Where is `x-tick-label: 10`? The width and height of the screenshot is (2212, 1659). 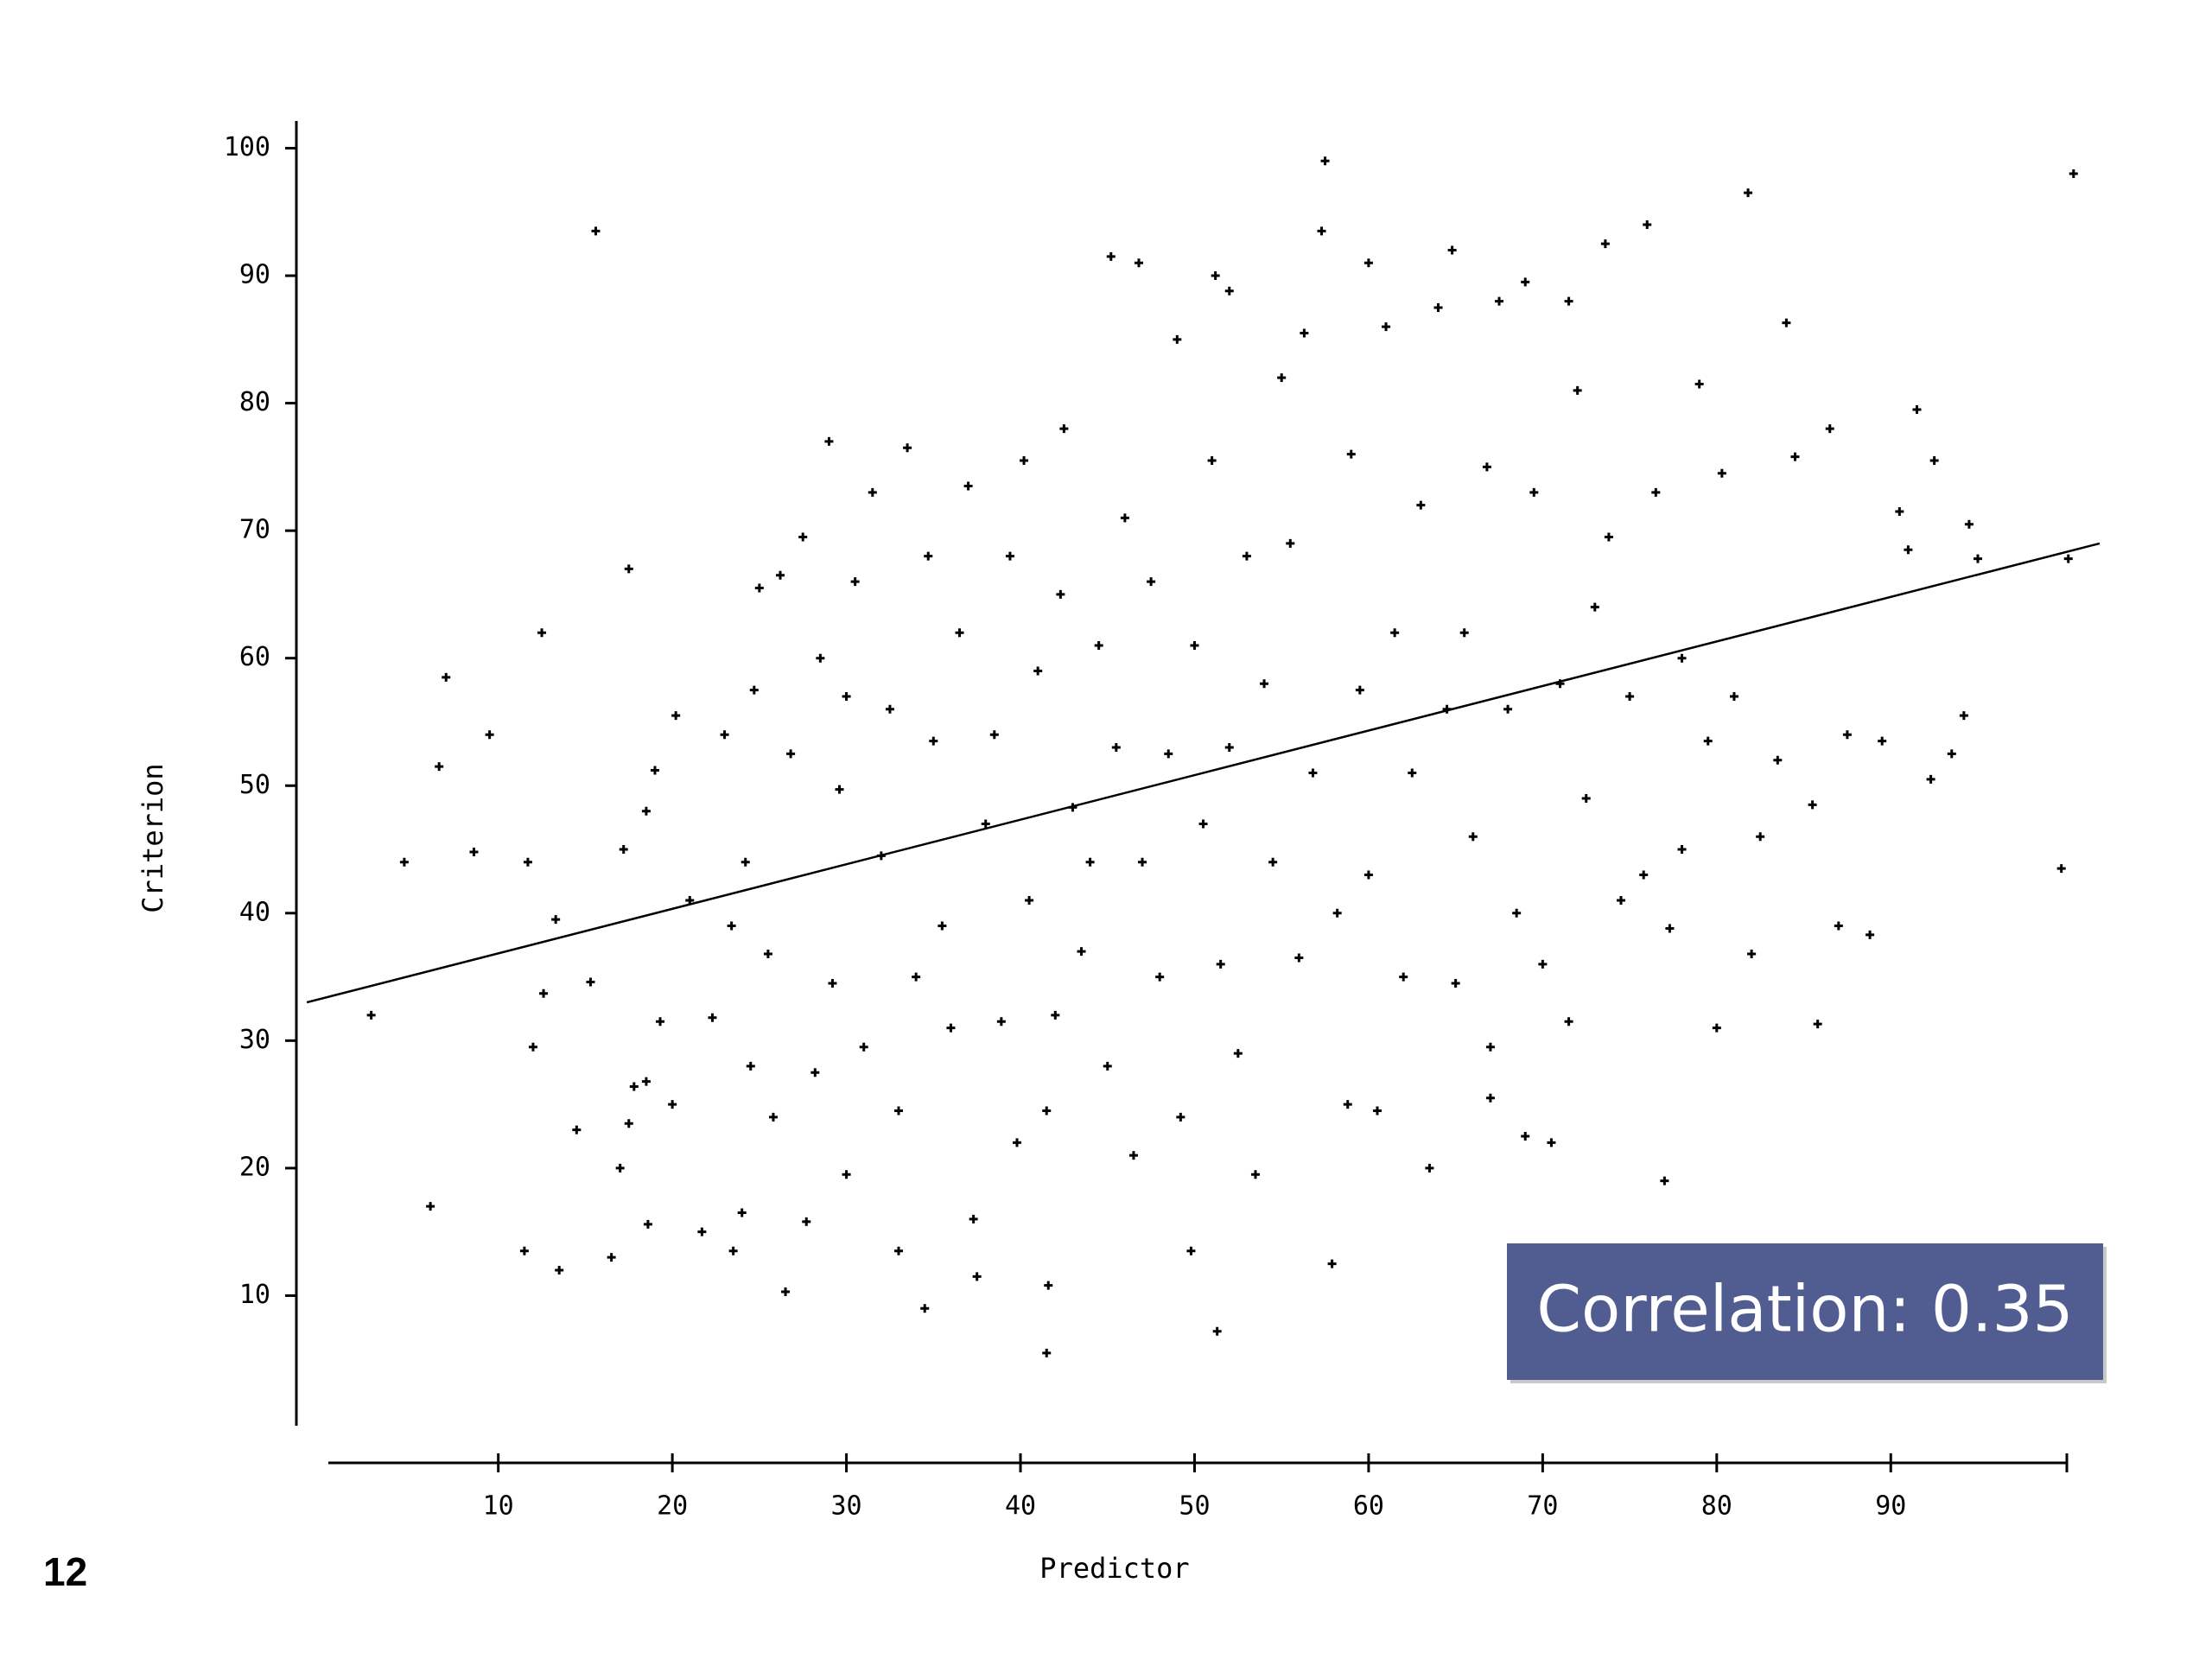 x-tick-label: 10 is located at coordinates (498, 1506).